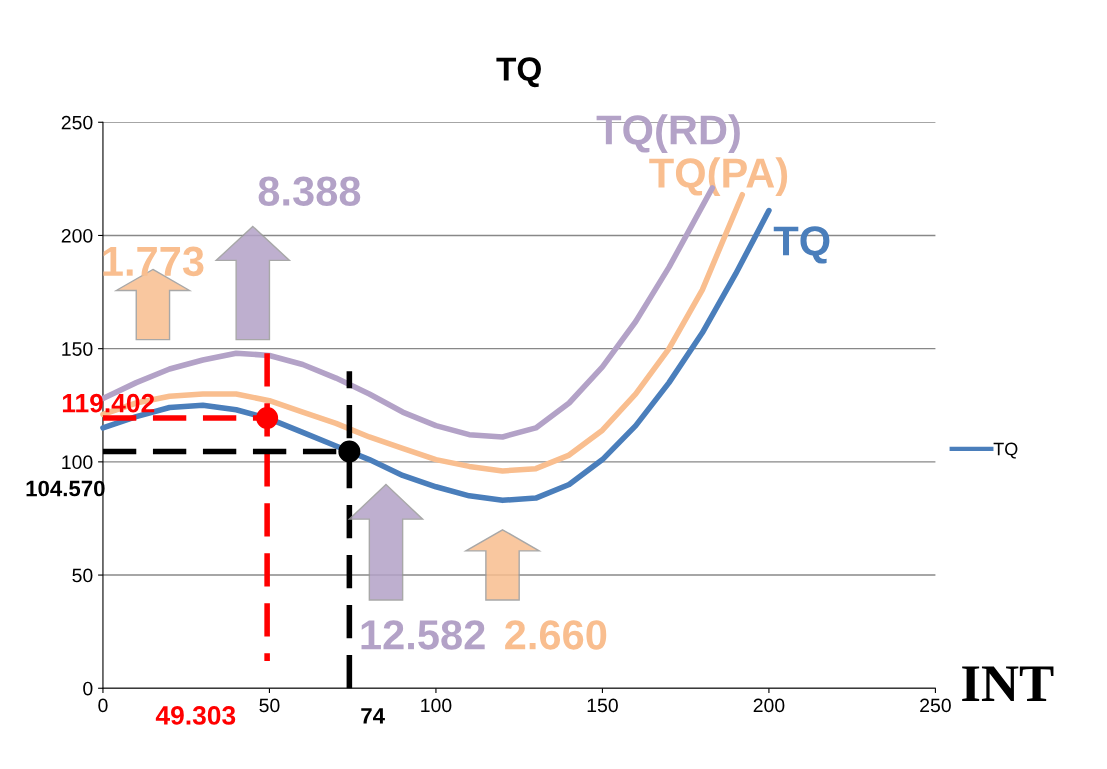 The image size is (1107, 769). I want to click on x-axis-title: INT, so click(1008, 683).